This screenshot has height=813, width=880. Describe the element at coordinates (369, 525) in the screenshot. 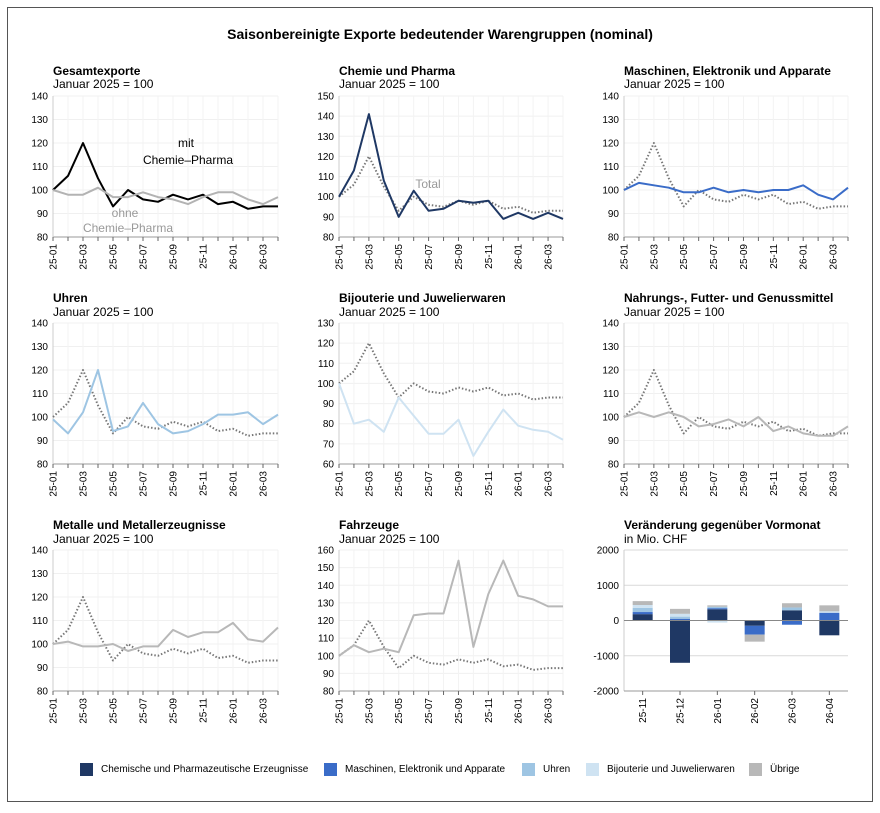

I see `panel-title: Fahrzeuge` at that location.